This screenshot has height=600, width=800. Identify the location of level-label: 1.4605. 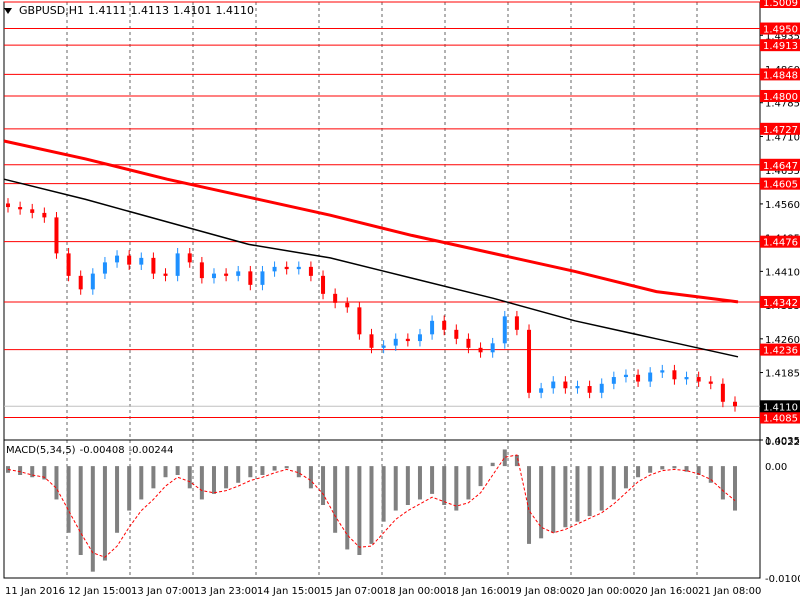
(780, 185).